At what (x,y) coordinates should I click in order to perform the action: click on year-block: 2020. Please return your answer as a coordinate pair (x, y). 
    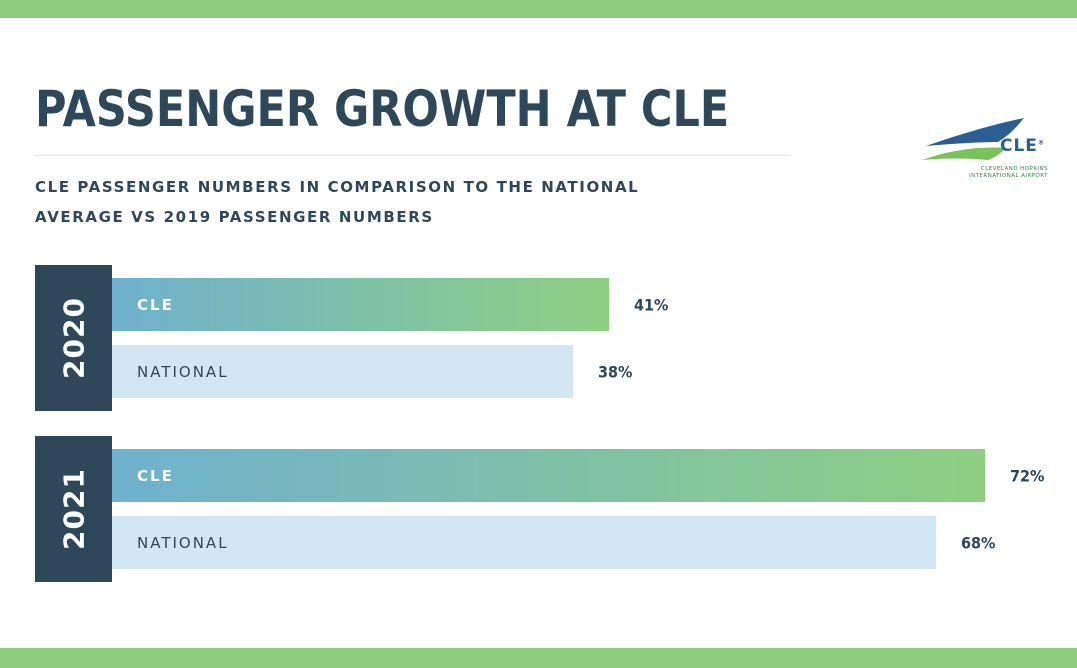
    Looking at the image, I should click on (73, 338).